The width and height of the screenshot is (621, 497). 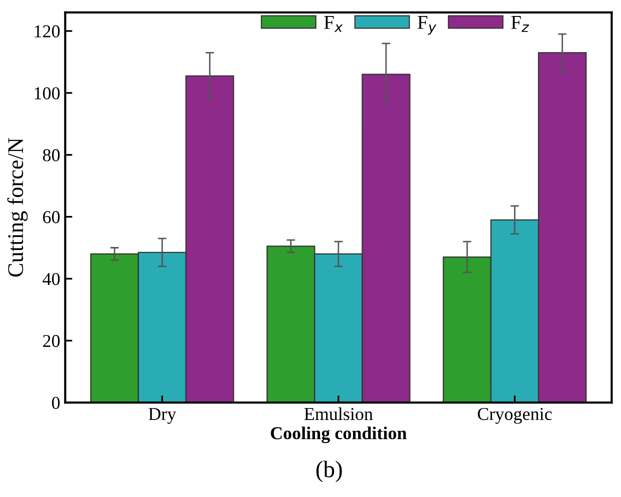 I want to click on x-tick-label: Dry, so click(x=162, y=416).